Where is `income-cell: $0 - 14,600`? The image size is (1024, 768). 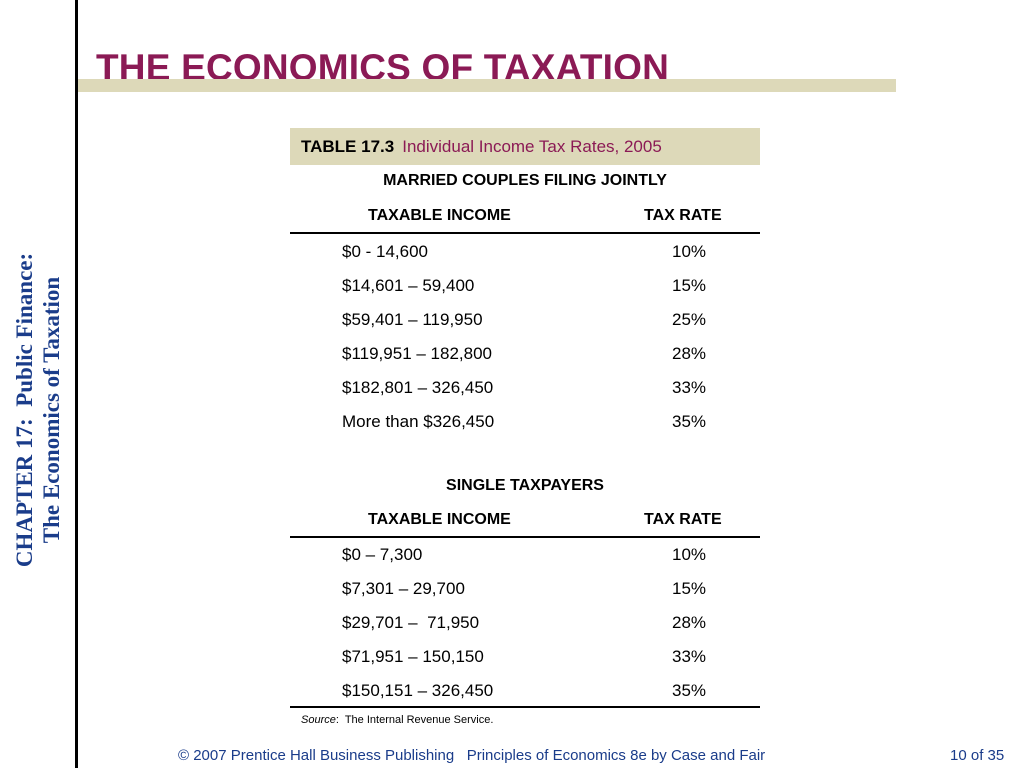
income-cell: $0 - 14,600 is located at coordinates (385, 251).